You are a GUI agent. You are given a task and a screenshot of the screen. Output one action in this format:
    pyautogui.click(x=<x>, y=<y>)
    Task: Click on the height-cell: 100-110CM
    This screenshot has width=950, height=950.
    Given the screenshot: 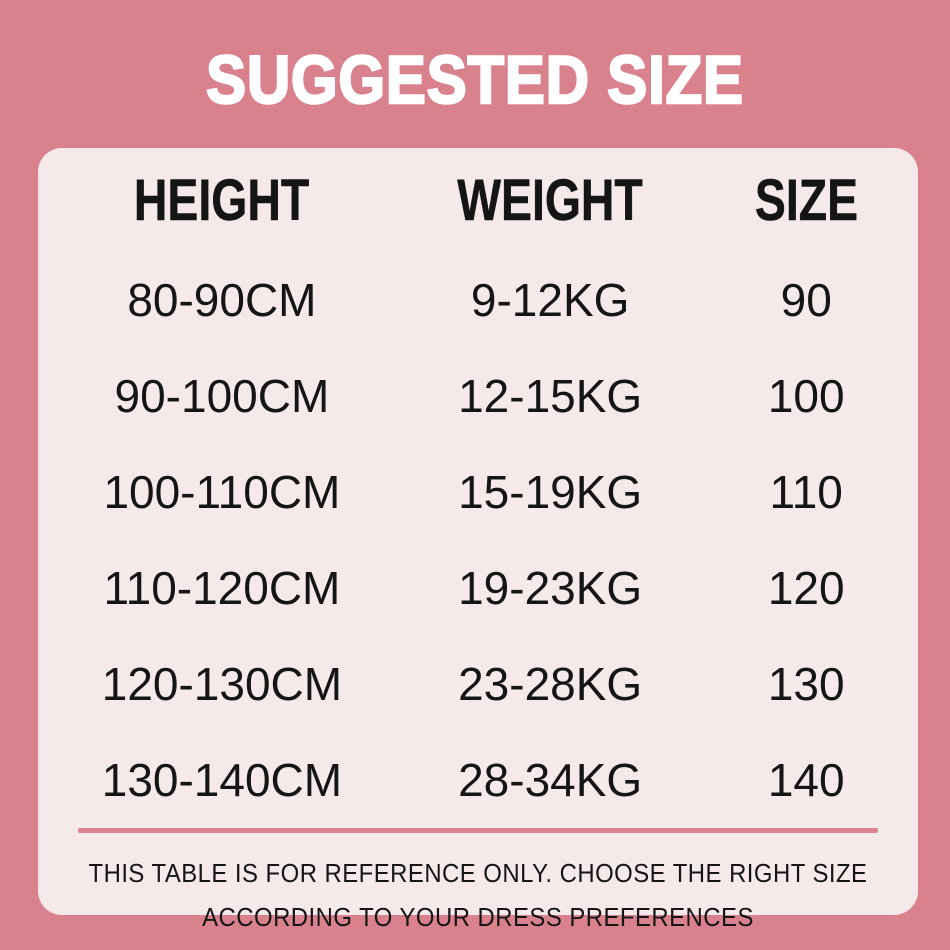 What is the action you would take?
    pyautogui.click(x=222, y=492)
    